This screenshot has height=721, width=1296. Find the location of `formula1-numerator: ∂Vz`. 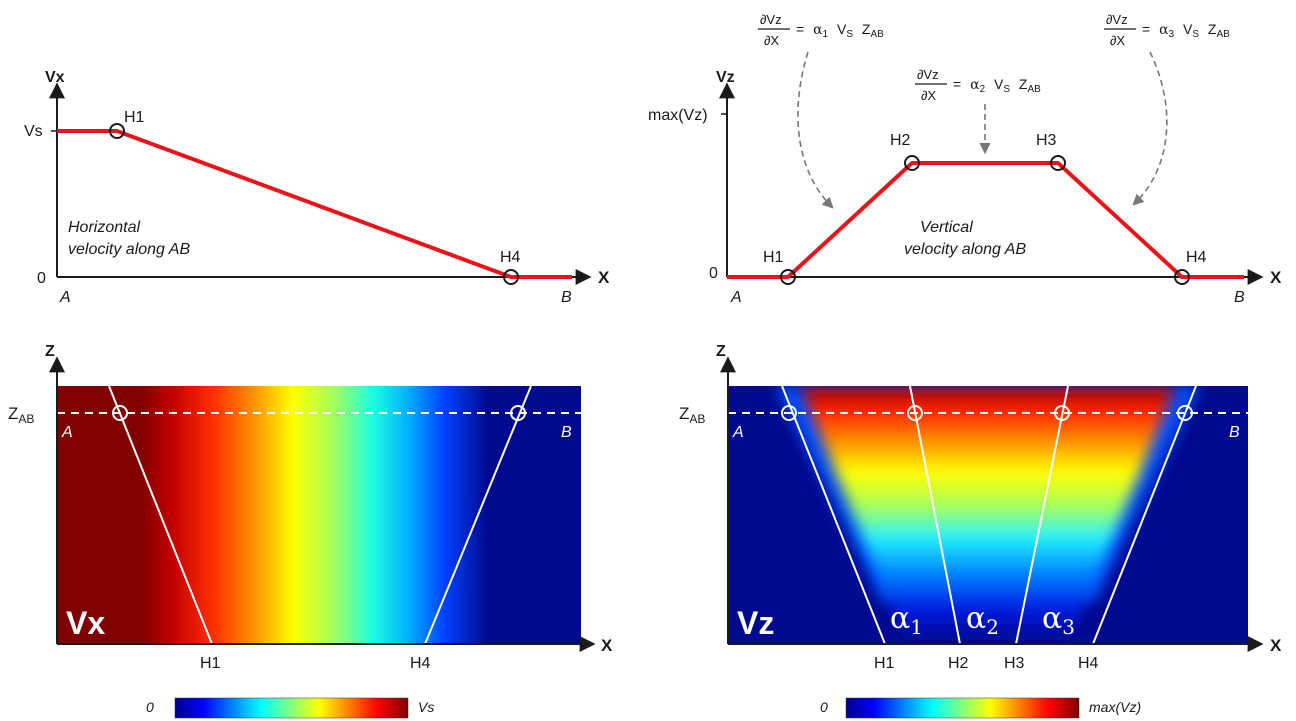

formula1-numerator: ∂Vz is located at coordinates (771, 19).